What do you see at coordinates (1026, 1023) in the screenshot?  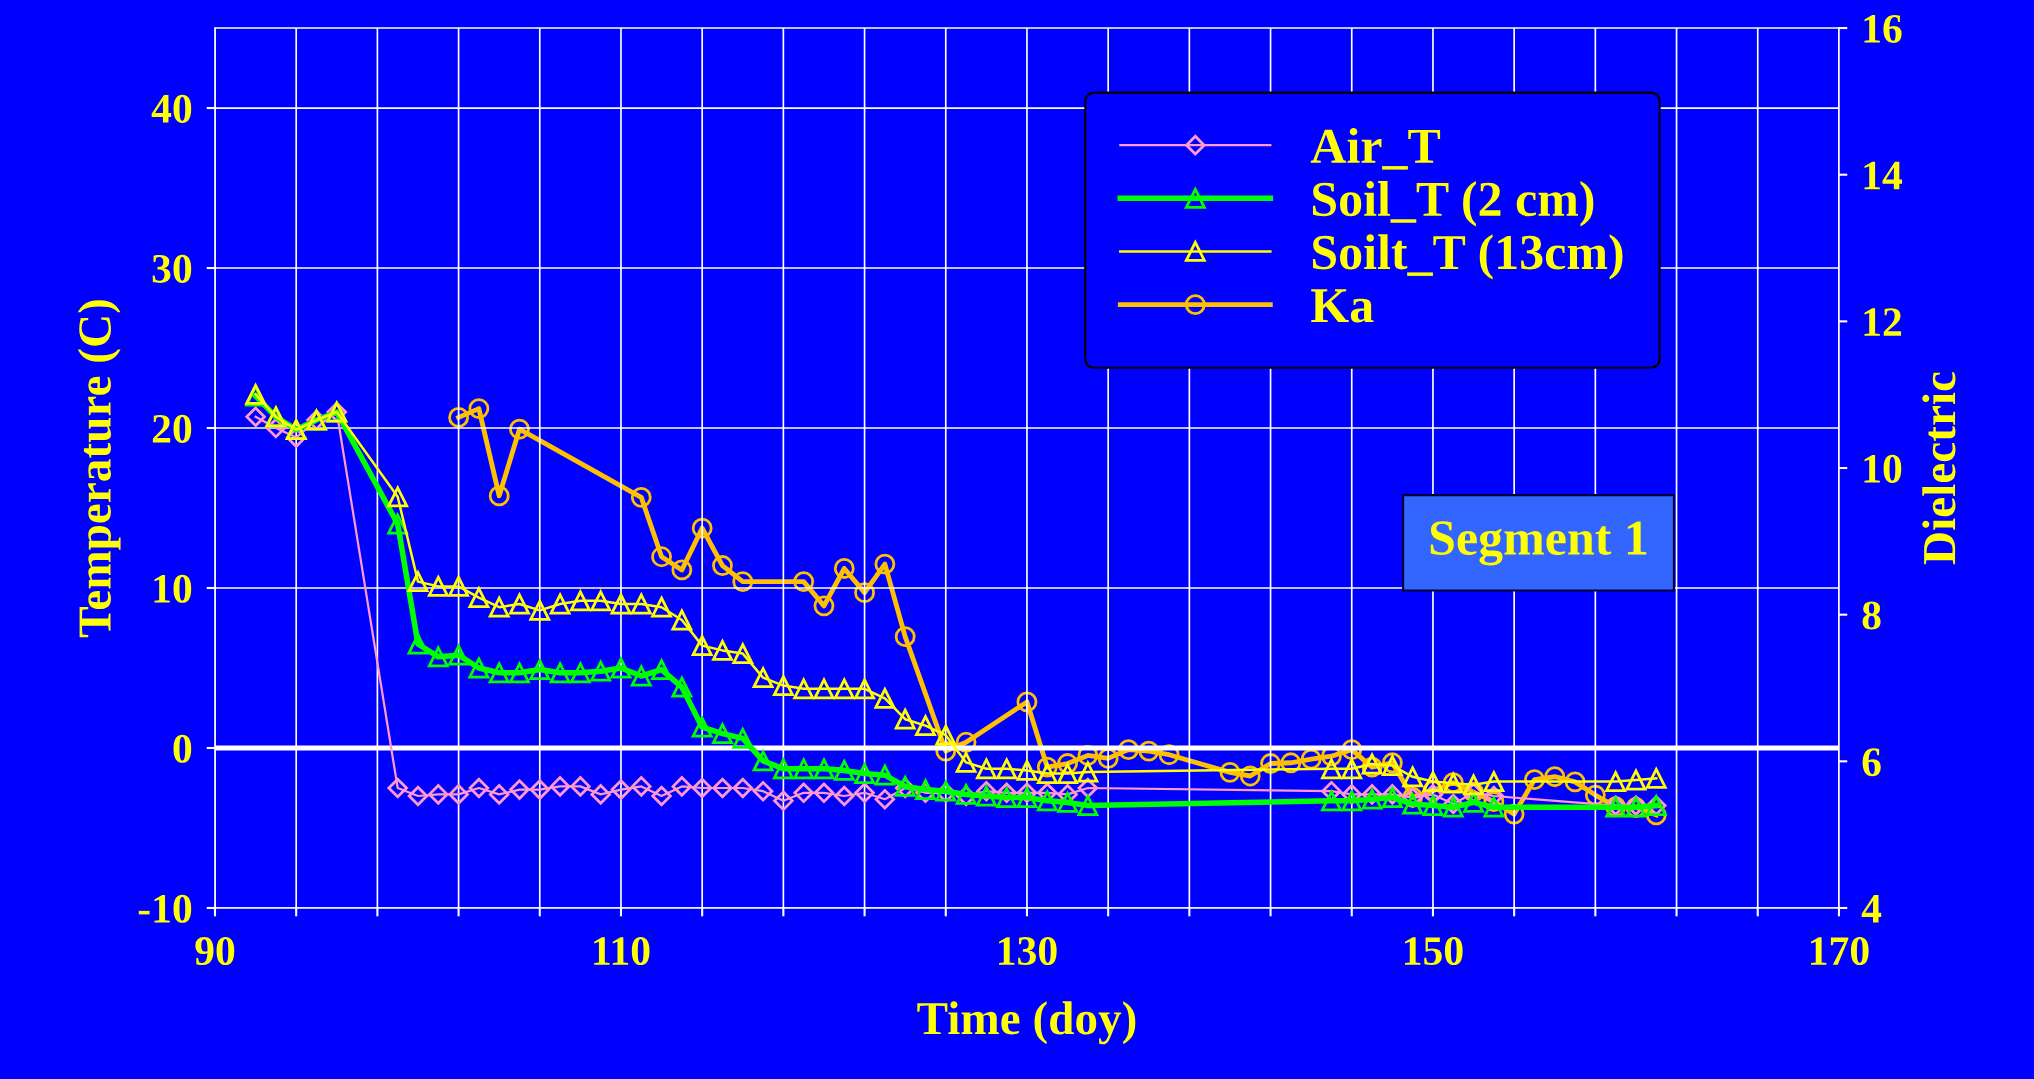 I see `x-axis-title: Time (doy)` at bounding box center [1026, 1023].